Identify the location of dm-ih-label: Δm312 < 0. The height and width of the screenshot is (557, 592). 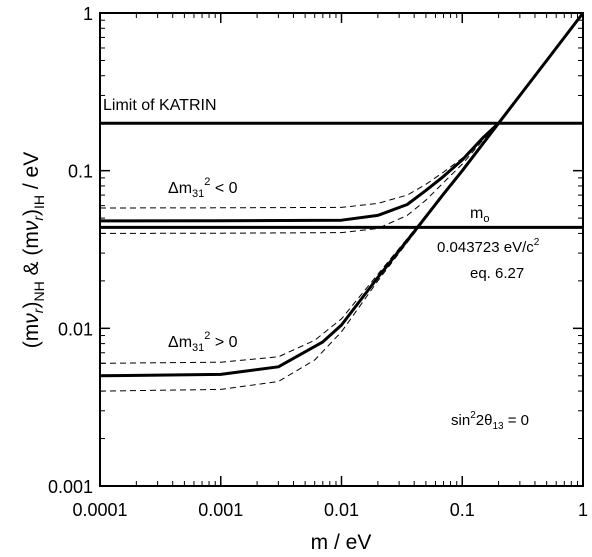
(203, 188).